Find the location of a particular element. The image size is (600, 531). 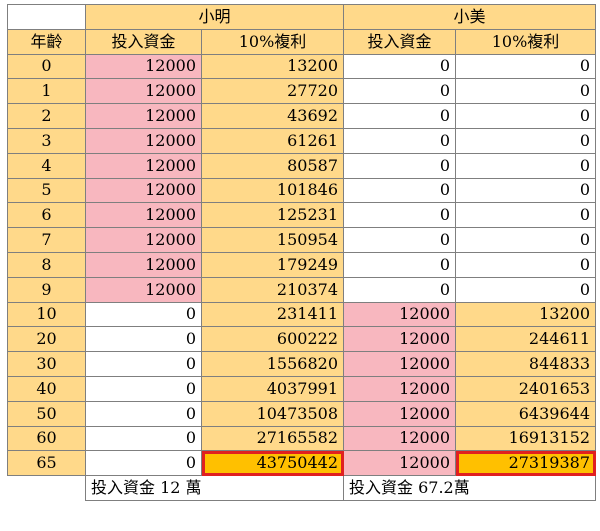

age-cell: 40 is located at coordinates (46, 388).